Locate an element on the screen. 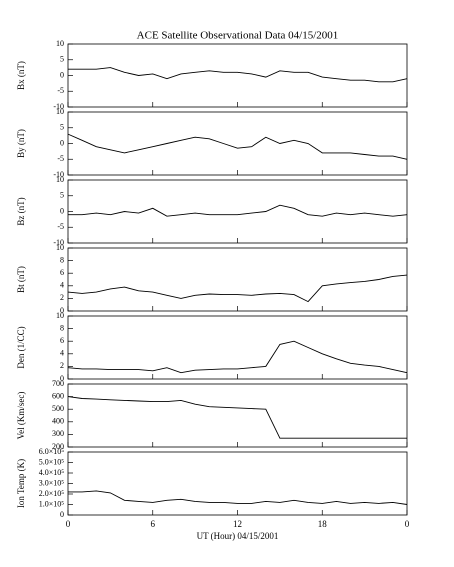 This screenshot has height=567, width=454. y-tick-label: 1.0×10⁵ is located at coordinates (52, 503).